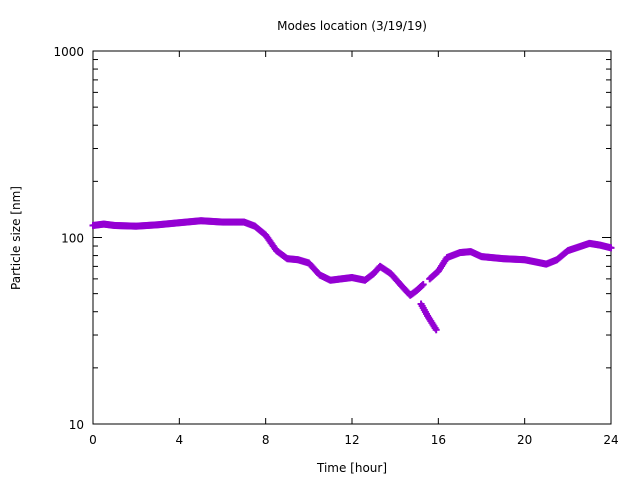 This screenshot has height=480, width=640. I want to click on y-axis-label: Particle size [nm], so click(16, 238).